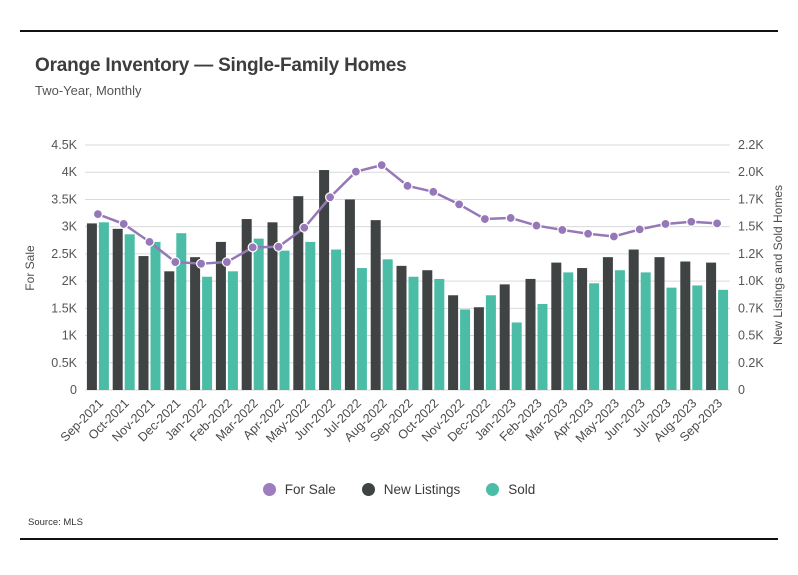  I want to click on y-axis-tick-label-right: 2.2K, so click(751, 145).